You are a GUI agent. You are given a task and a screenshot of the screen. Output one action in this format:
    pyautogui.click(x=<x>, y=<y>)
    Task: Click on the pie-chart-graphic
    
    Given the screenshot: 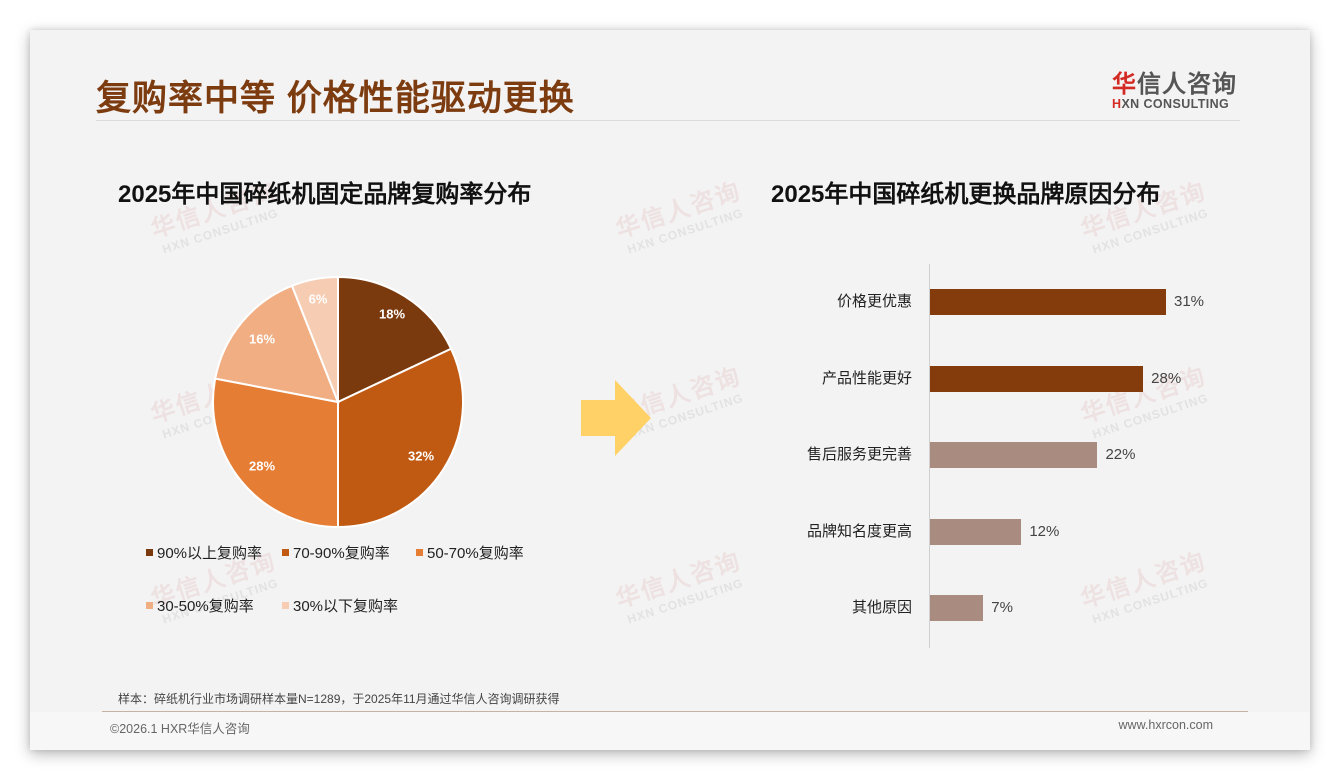 What is the action you would take?
    pyautogui.click(x=338, y=402)
    